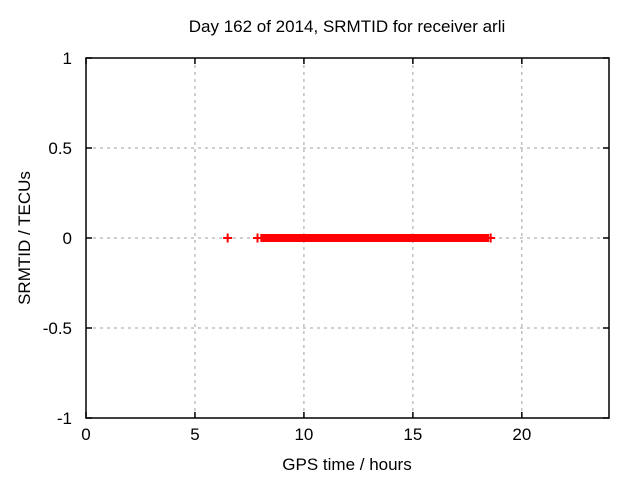 The height and width of the screenshot is (480, 640). I want to click on x-tick-label-15: 15, so click(412, 434).